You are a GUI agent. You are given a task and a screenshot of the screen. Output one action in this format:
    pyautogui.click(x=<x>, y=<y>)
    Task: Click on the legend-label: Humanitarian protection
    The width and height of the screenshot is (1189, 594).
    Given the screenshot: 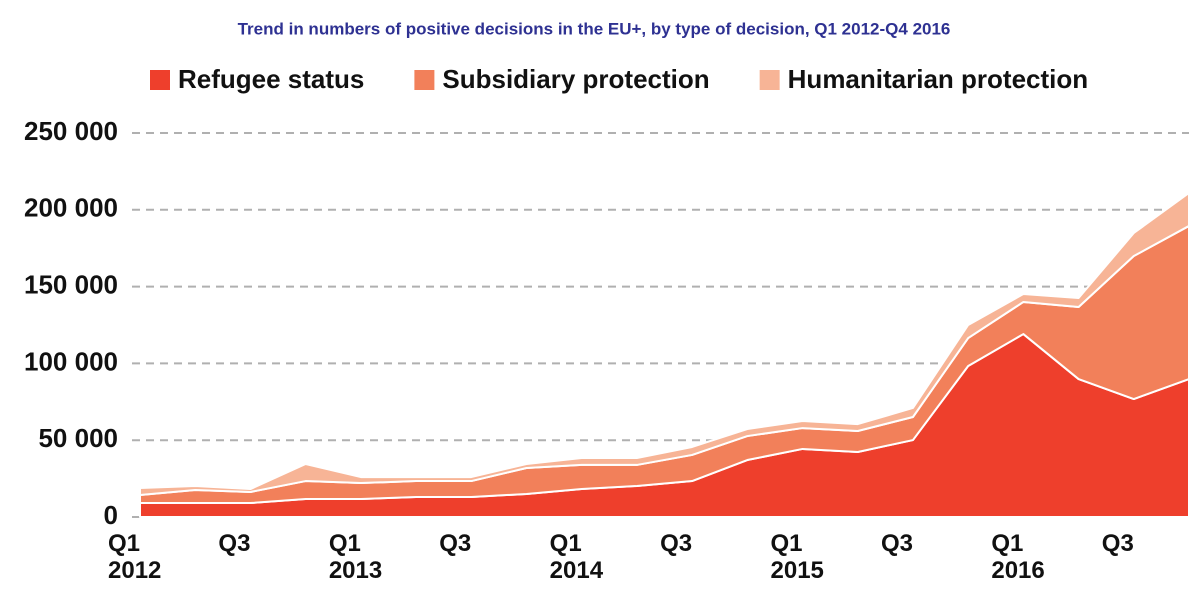 What is the action you would take?
    pyautogui.click(x=938, y=79)
    